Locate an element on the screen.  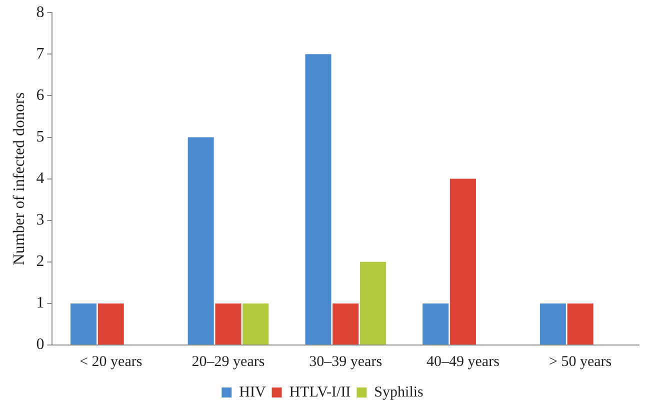
x-tick-label: > 50 years is located at coordinates (580, 362).